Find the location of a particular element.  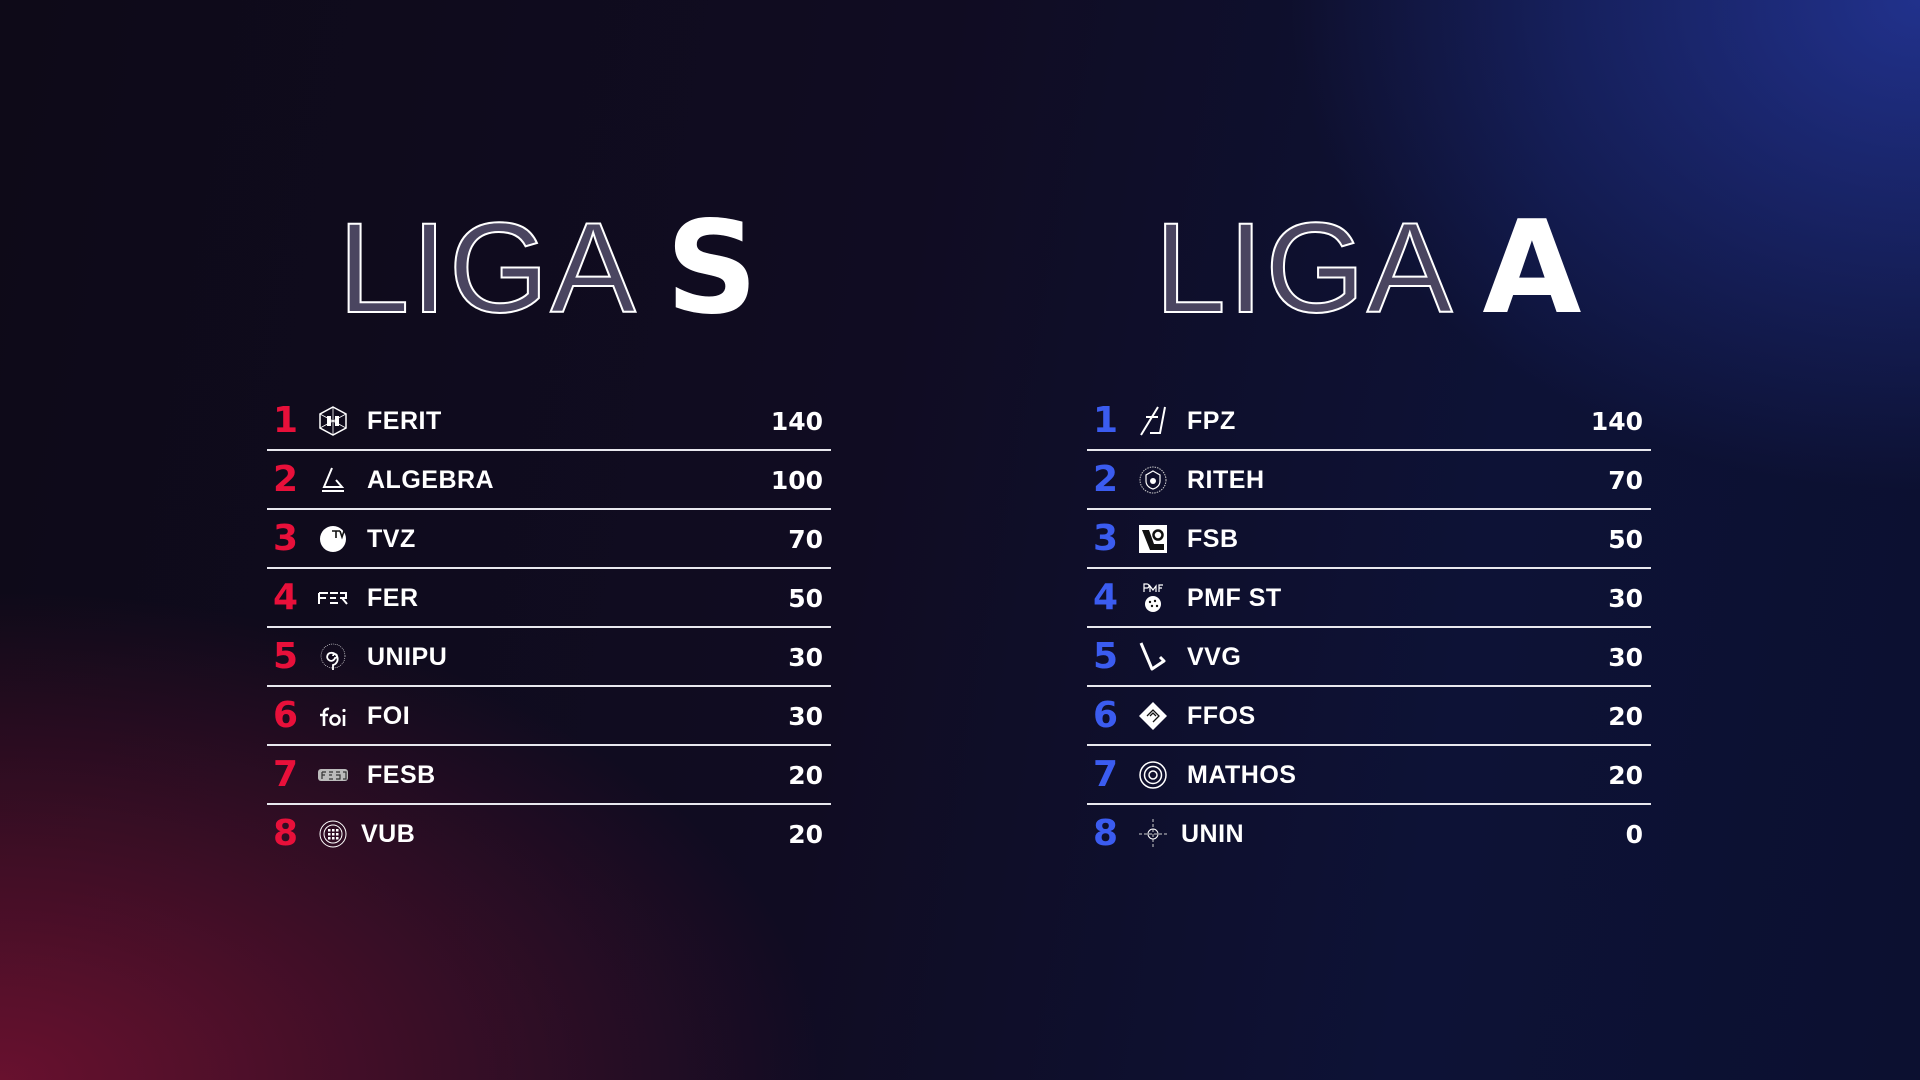

team-score: 0 is located at coordinates (1634, 834).